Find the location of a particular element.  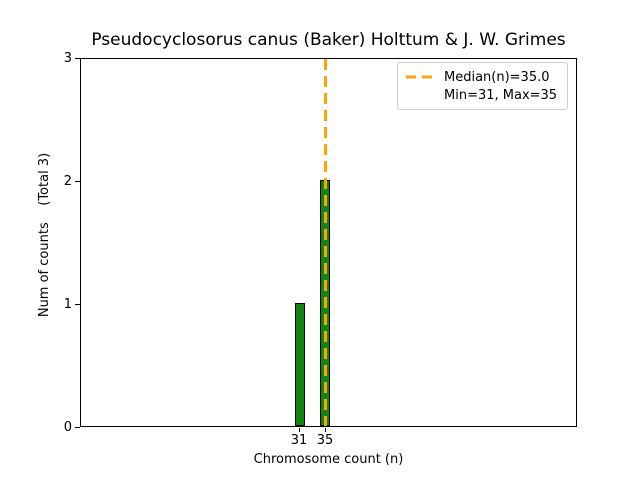

dashed-line-swatch-icon is located at coordinates (421, 77).